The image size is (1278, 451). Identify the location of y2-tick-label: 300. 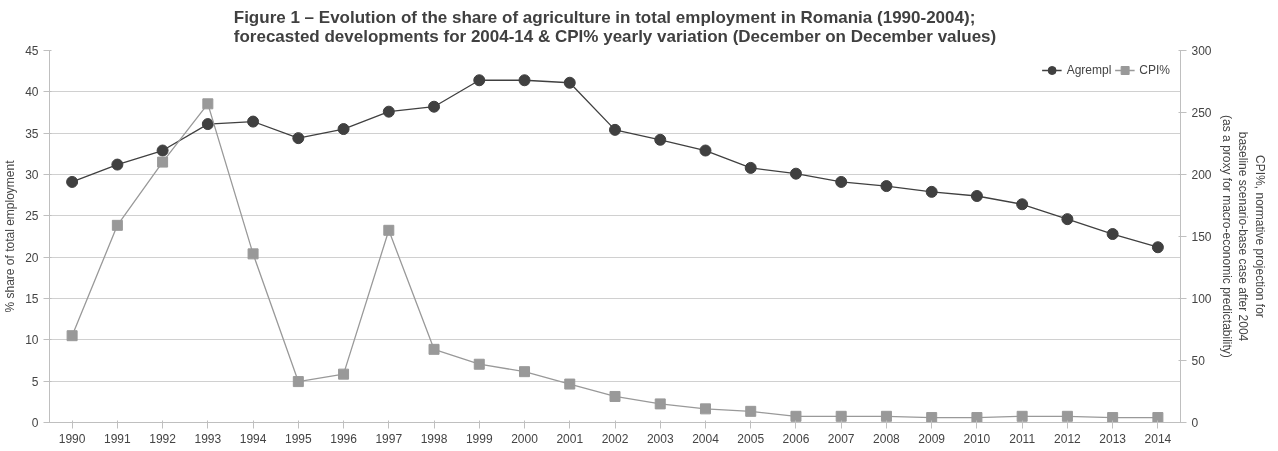
(1201, 51).